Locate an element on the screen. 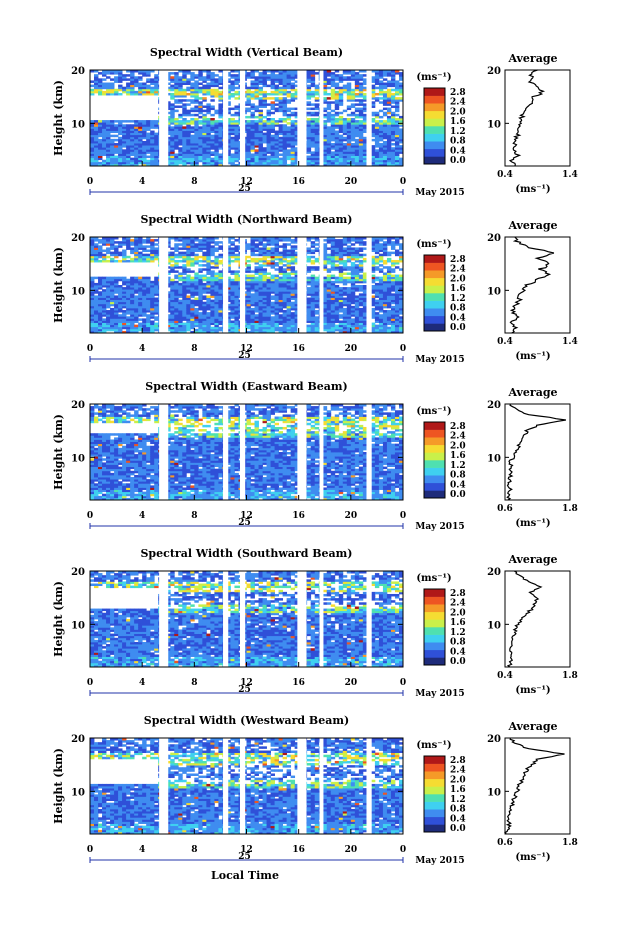 The width and height of the screenshot is (622, 929). colorbar-tick-label: 2.4 is located at coordinates (458, 437).